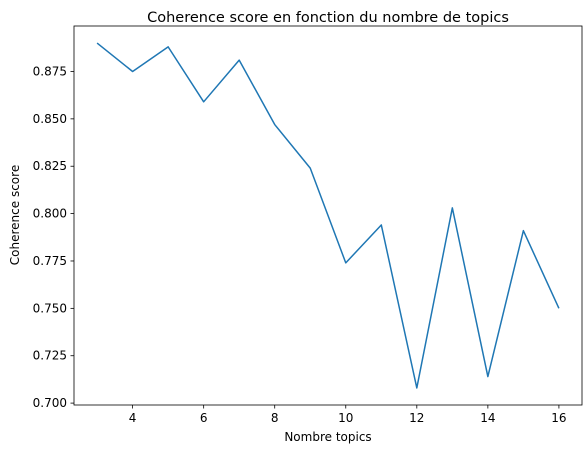 Image resolution: width=585 pixels, height=453 pixels. Describe the element at coordinates (327, 437) in the screenshot. I see `x-axis-label: Nombre topics` at that location.